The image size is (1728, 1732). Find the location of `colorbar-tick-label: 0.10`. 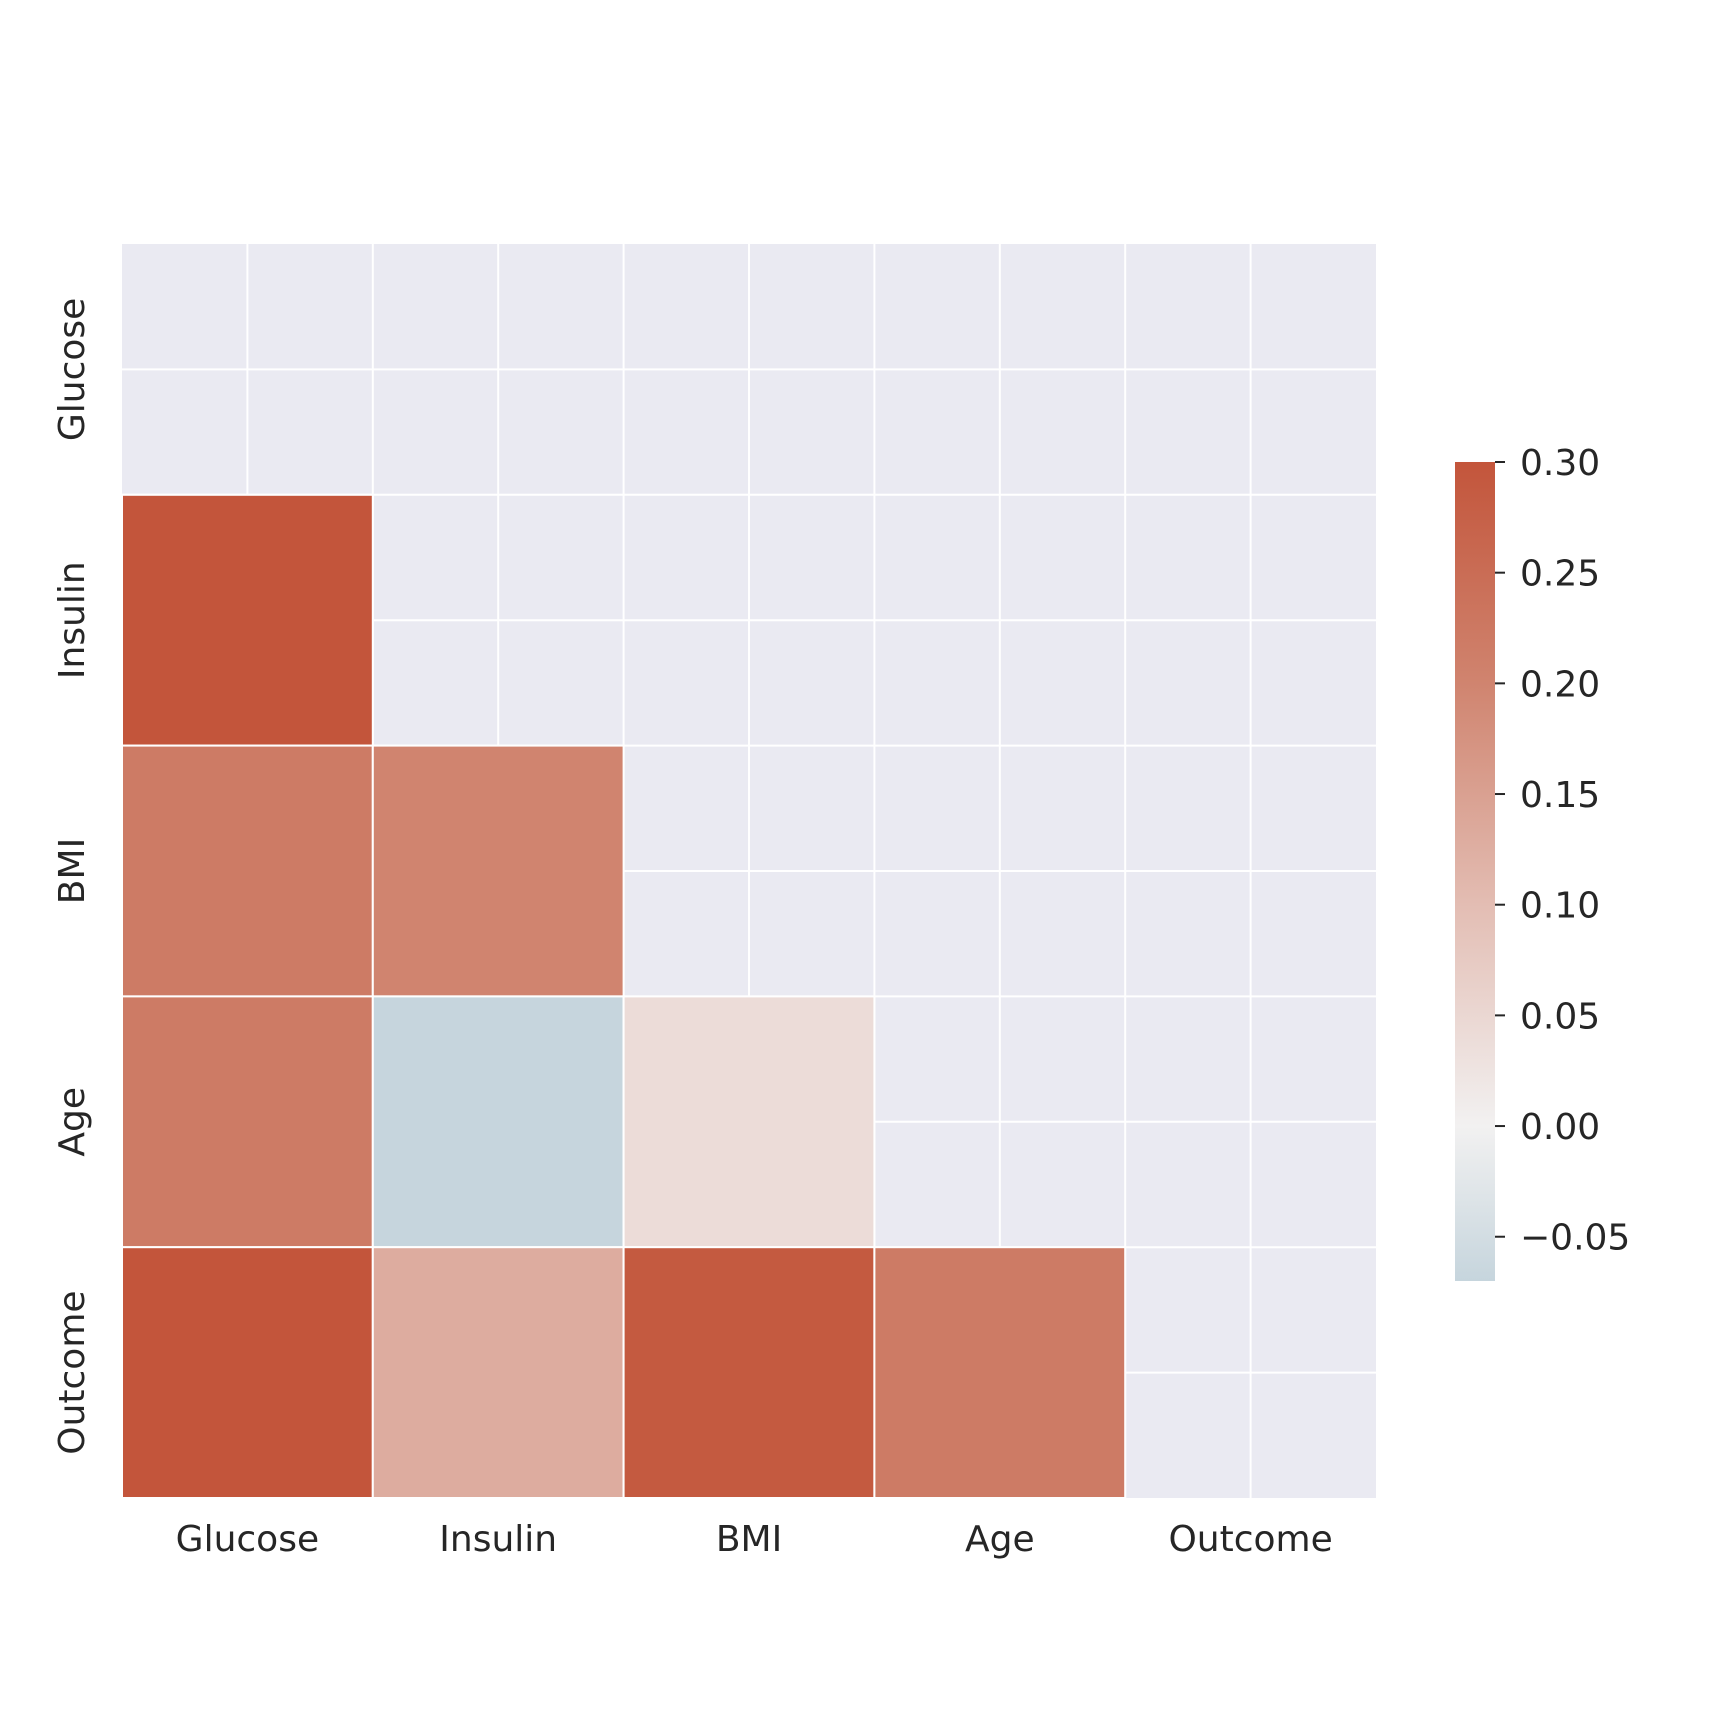

colorbar-tick-label: 0.10 is located at coordinates (1560, 906).